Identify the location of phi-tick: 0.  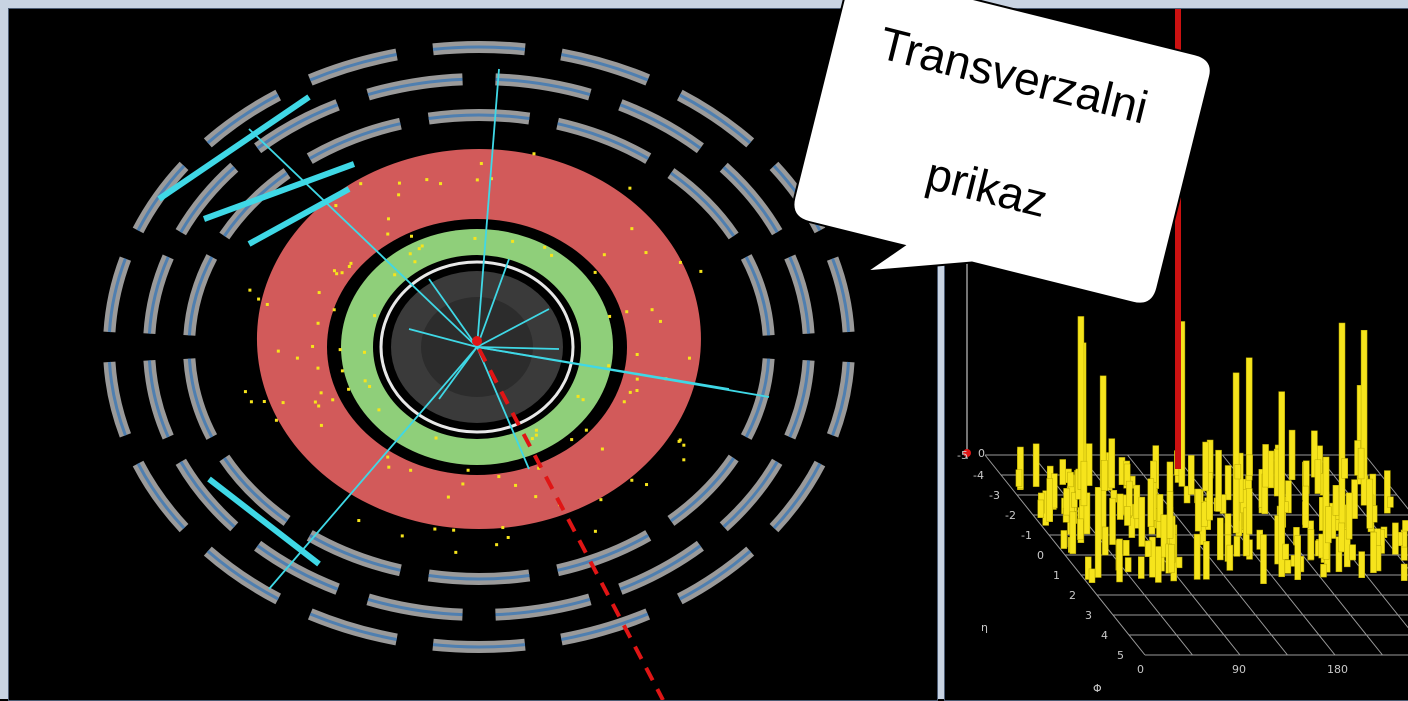
(1140, 669).